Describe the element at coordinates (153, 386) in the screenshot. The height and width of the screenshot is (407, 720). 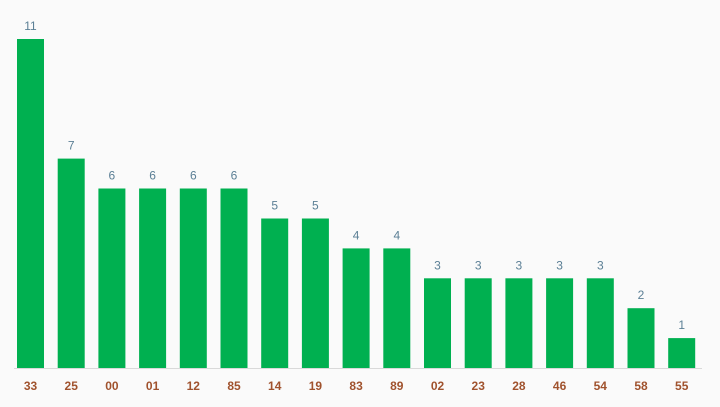
I see `category-label-01: 01` at that location.